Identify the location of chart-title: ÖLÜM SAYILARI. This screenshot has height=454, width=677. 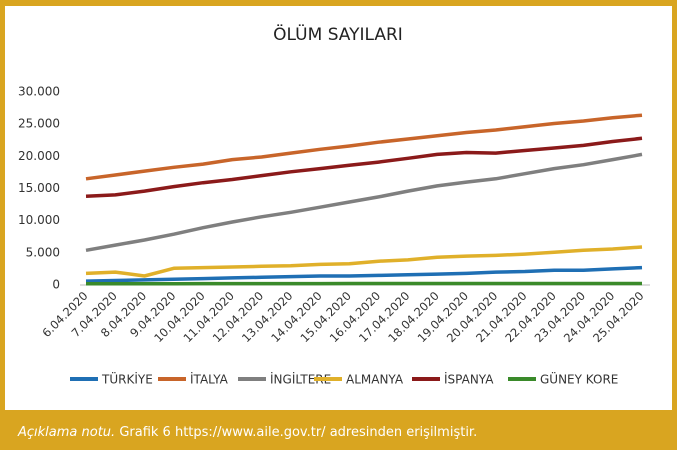
(338, 34).